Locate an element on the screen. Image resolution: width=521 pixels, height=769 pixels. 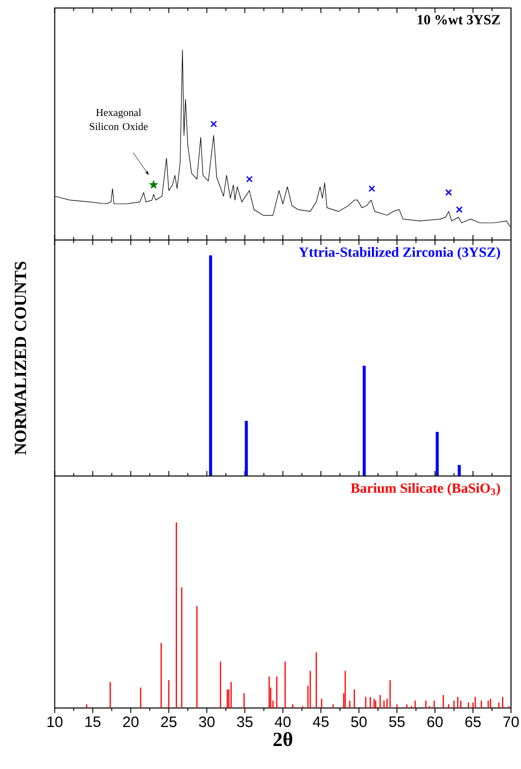
chart-title: Yttria-Stabilized Zirconia (3YSZ) is located at coordinates (399, 253).